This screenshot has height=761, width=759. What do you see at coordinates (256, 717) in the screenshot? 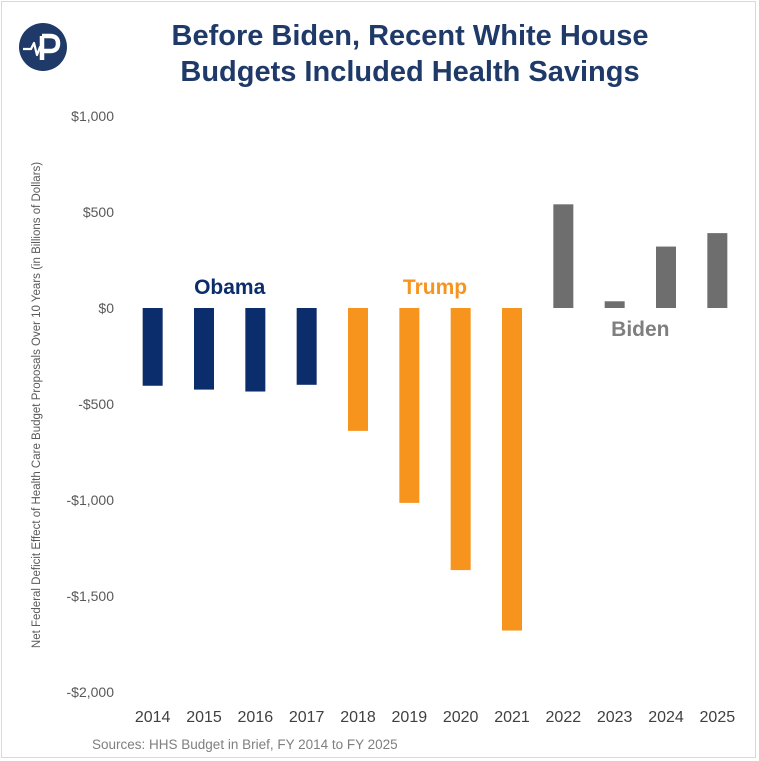
I see `x-tick-label: 2016` at bounding box center [256, 717].